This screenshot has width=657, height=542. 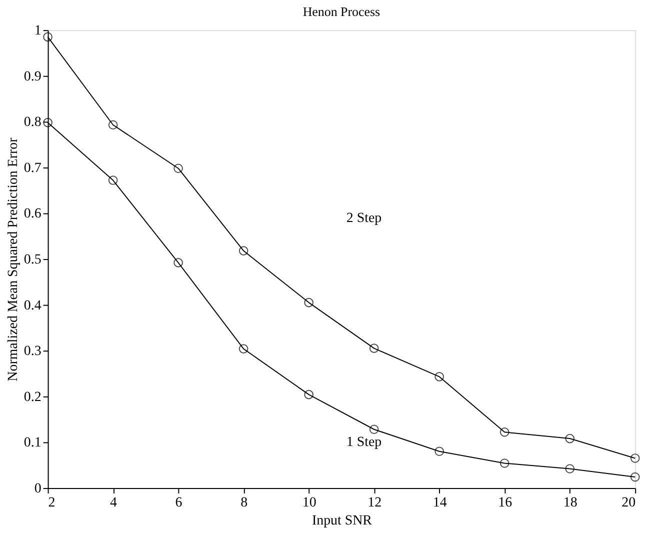 I want to click on x-tick-label: 4, so click(x=114, y=502).